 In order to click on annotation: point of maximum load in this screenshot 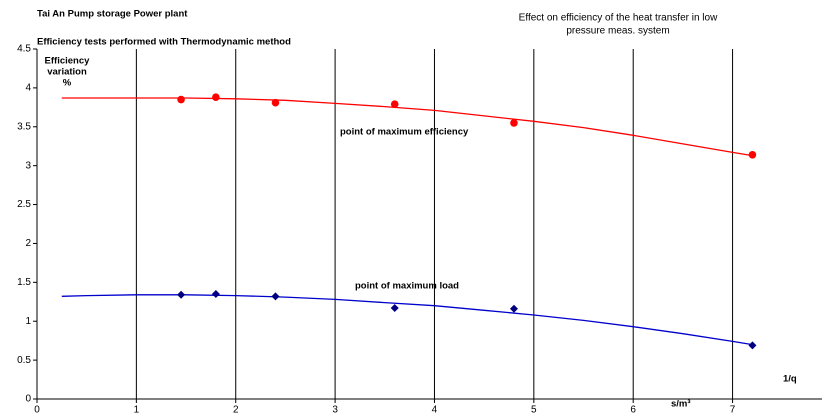, I will do `click(407, 286)`.